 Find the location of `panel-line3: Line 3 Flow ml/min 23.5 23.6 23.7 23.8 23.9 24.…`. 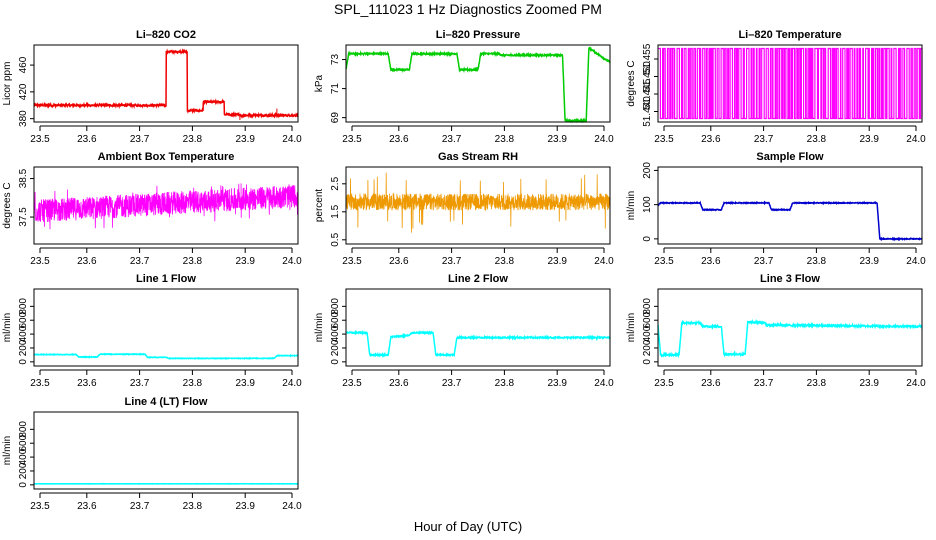

panel-line3: Line 3 Flow ml/min 23.5 23.6 23.7 23.8 23.9 24.… is located at coordinates (776, 331).